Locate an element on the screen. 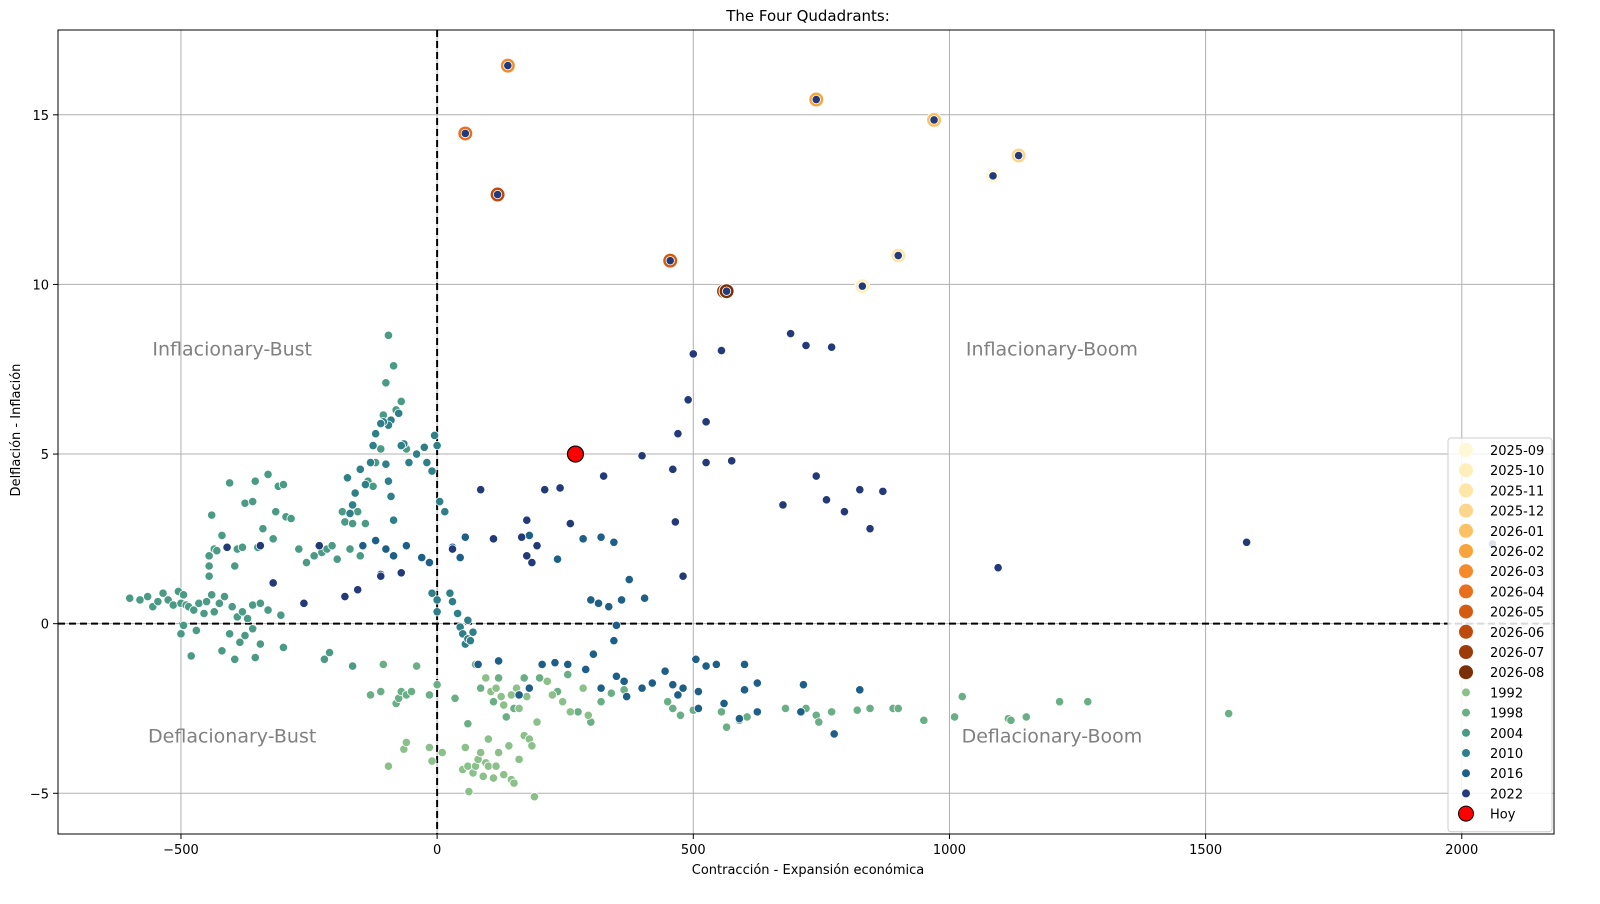 This screenshot has width=1600, height=904. forecast-points is located at coordinates (742, 178).